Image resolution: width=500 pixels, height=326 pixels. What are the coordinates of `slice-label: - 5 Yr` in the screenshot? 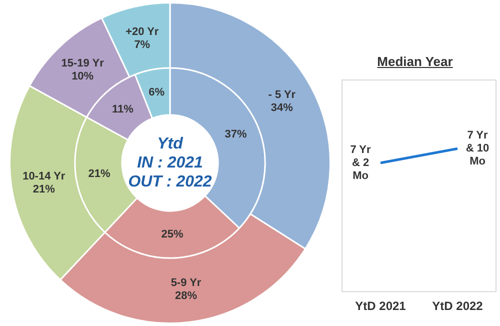 It's located at (282, 95).